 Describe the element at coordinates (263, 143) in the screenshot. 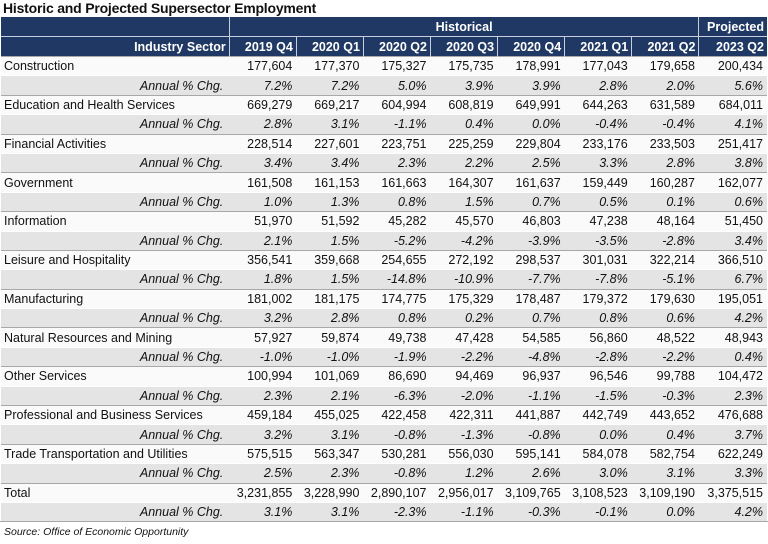

I see `employment-value: 228,514` at that location.